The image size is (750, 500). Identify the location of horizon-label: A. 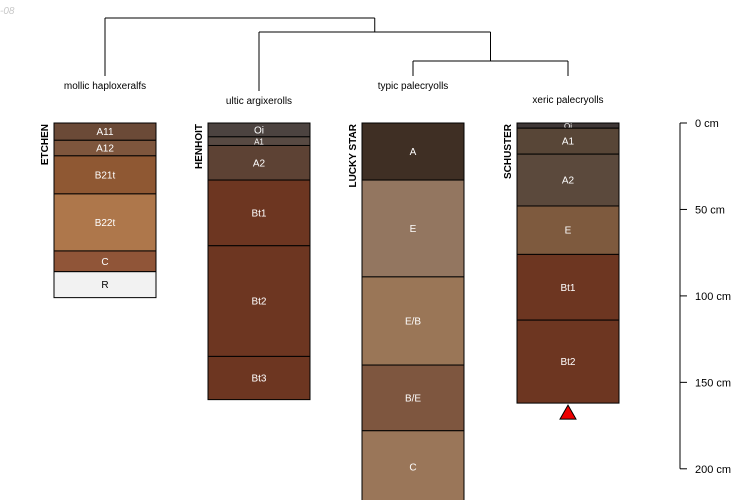
(413, 152).